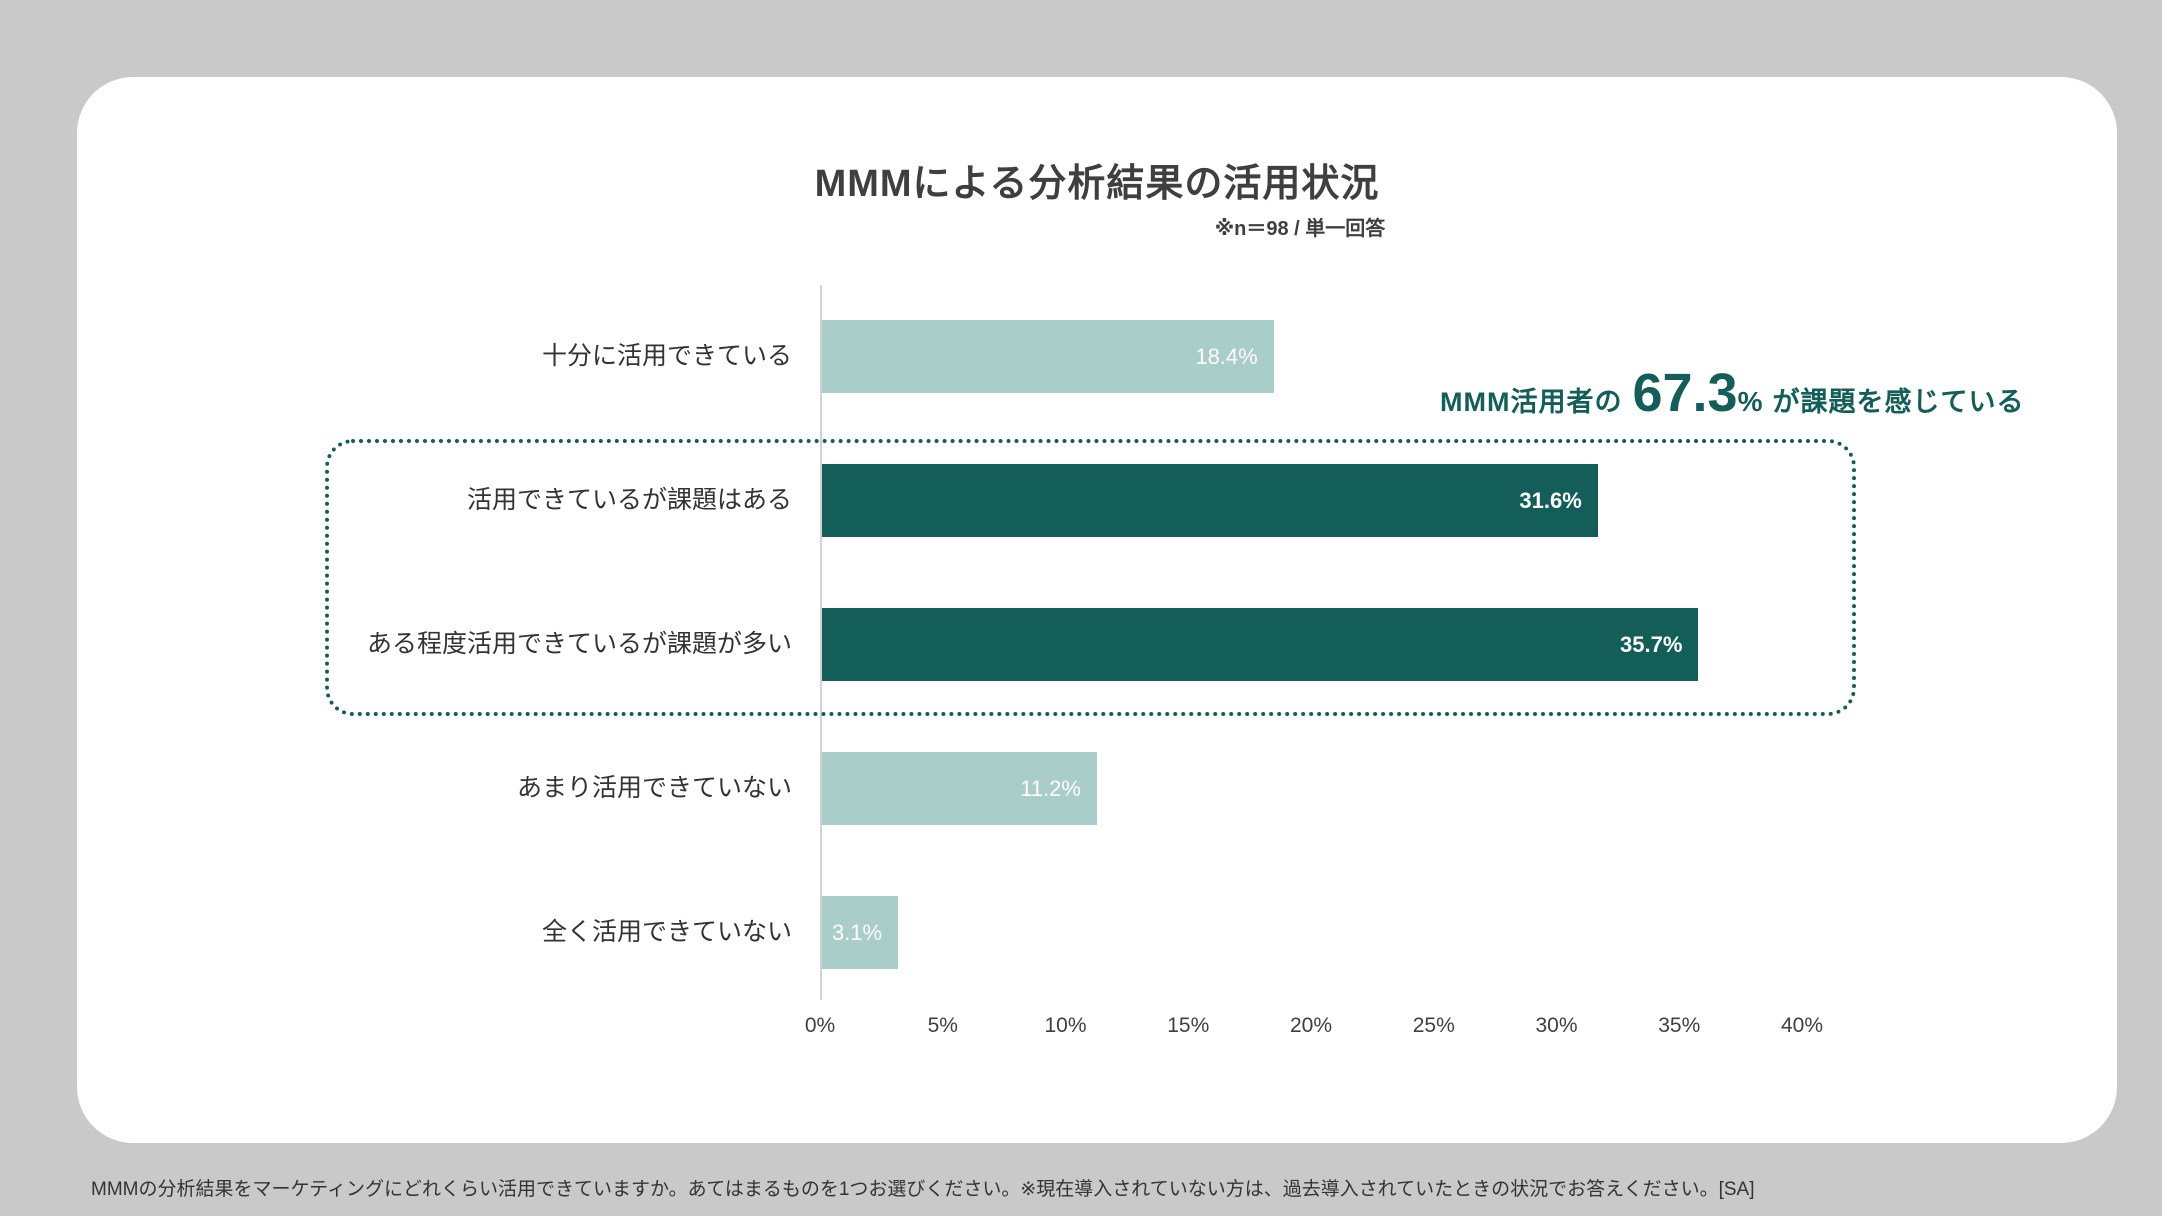  I want to click on chart-title: MMMによる分析結果の活用状況, so click(1097, 184).